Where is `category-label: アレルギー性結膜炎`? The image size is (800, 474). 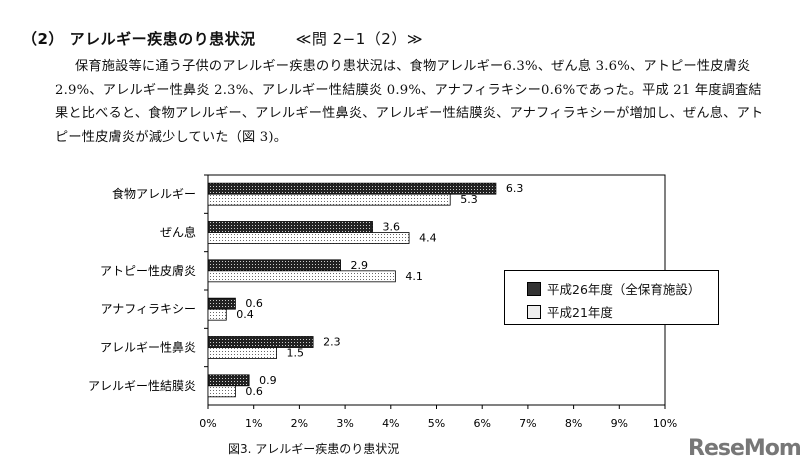
category-label: アレルギー性結膜炎 is located at coordinates (142, 386).